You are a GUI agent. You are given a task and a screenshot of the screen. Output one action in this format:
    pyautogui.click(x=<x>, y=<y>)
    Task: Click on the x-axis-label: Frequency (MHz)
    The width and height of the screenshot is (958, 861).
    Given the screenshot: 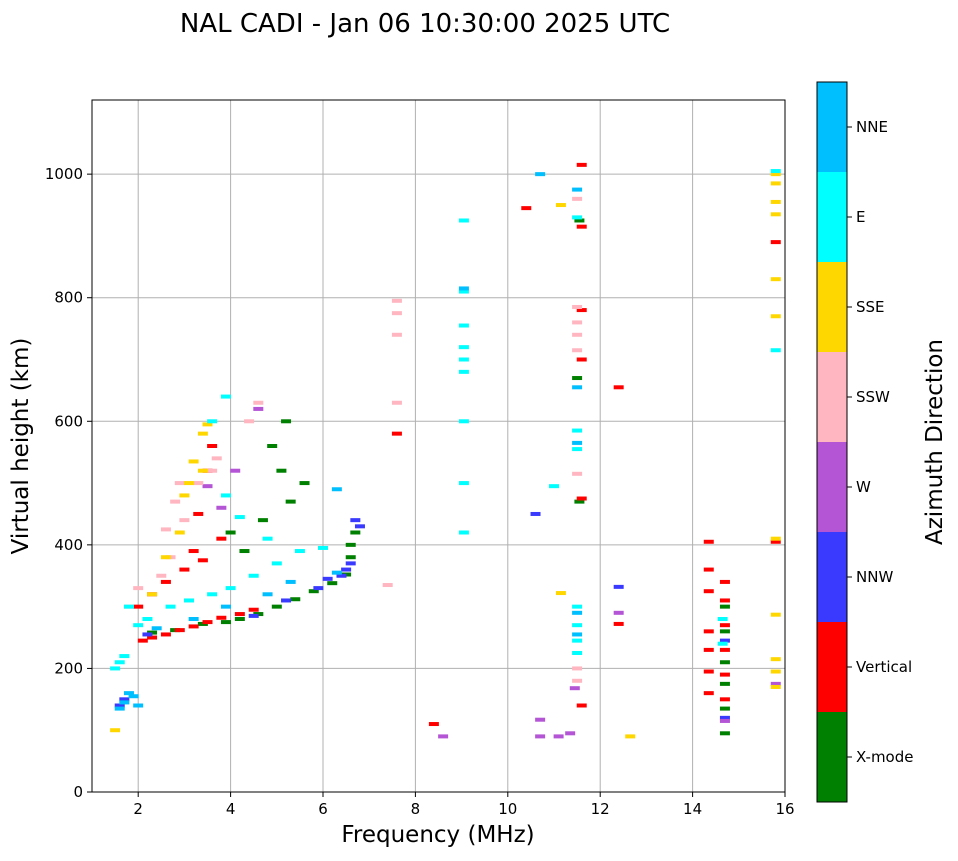 What is the action you would take?
    pyautogui.click(x=437, y=835)
    